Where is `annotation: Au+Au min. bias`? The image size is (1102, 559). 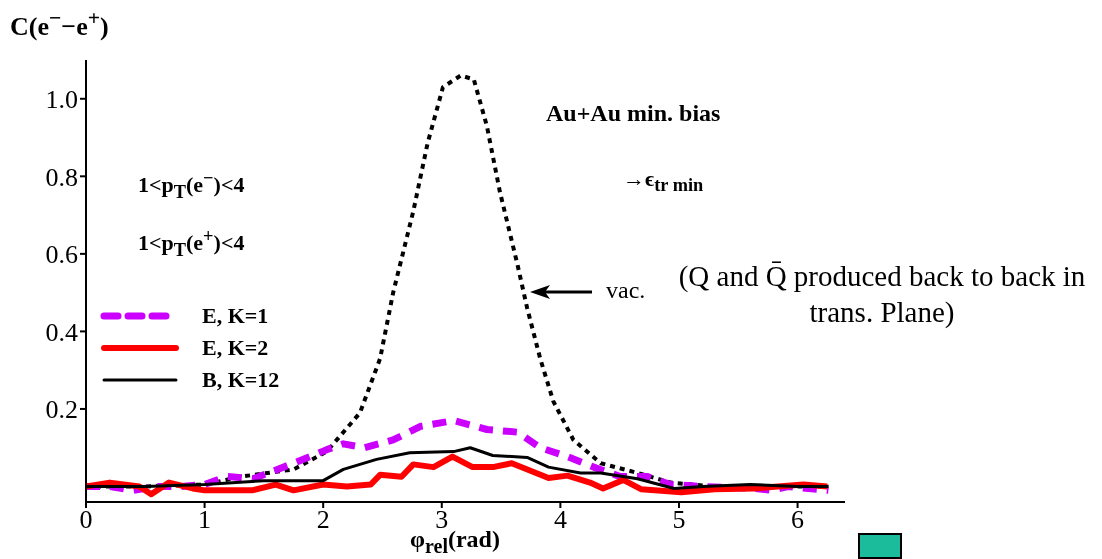
annotation: Au+Au min. bias is located at coordinates (633, 113).